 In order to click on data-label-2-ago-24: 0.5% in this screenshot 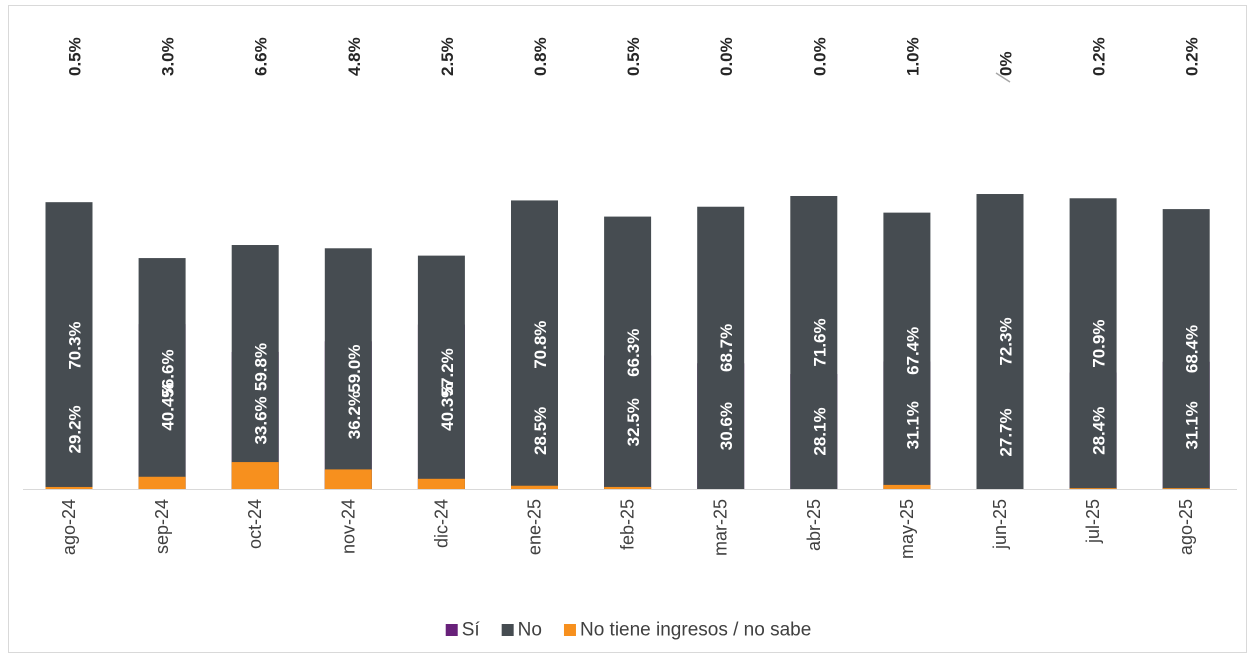, I will do `click(75, 56)`.